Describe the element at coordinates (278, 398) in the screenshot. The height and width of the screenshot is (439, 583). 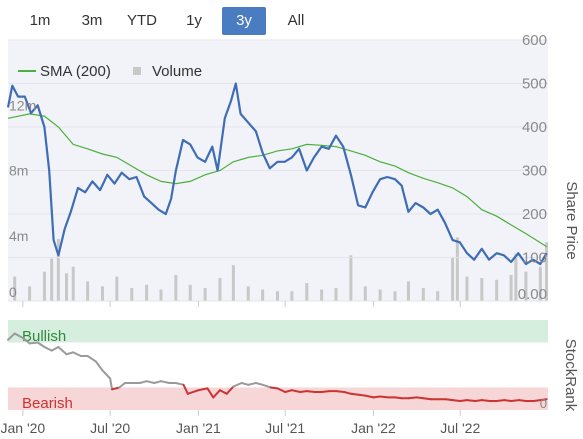
I see `bearish-zone` at that location.